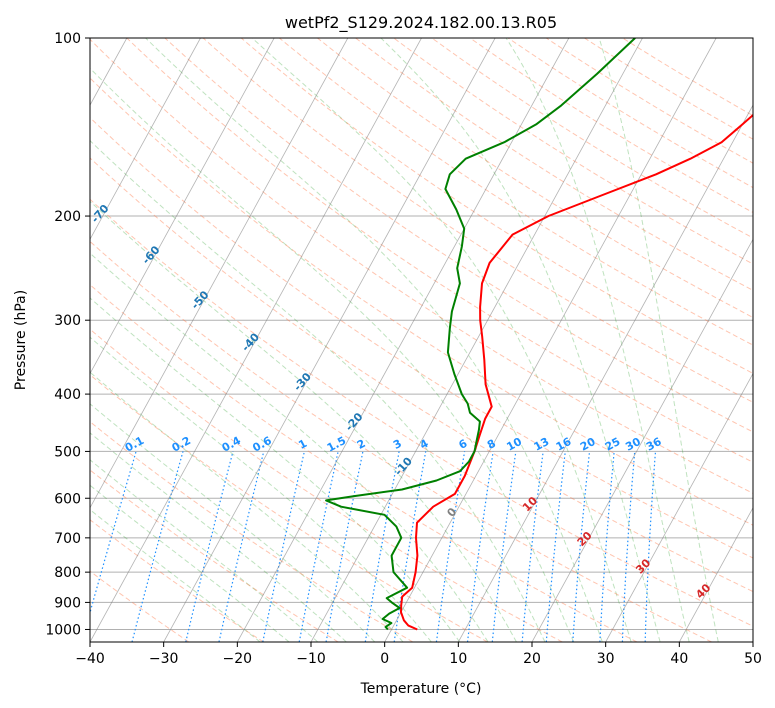  What do you see at coordinates (67, 452) in the screenshot?
I see `y-tick-label: 500` at bounding box center [67, 452].